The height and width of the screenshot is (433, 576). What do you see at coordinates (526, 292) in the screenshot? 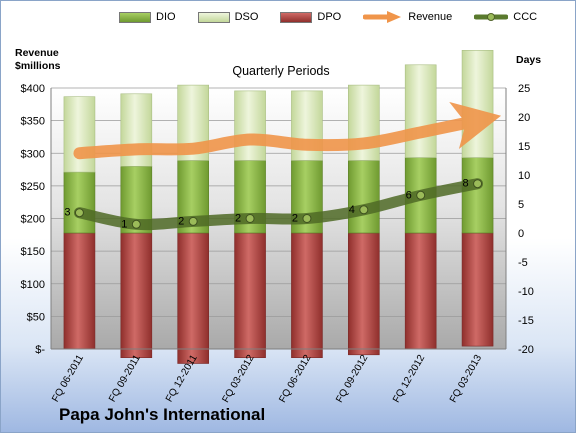
I see `right-tick-label: -10` at bounding box center [526, 292].